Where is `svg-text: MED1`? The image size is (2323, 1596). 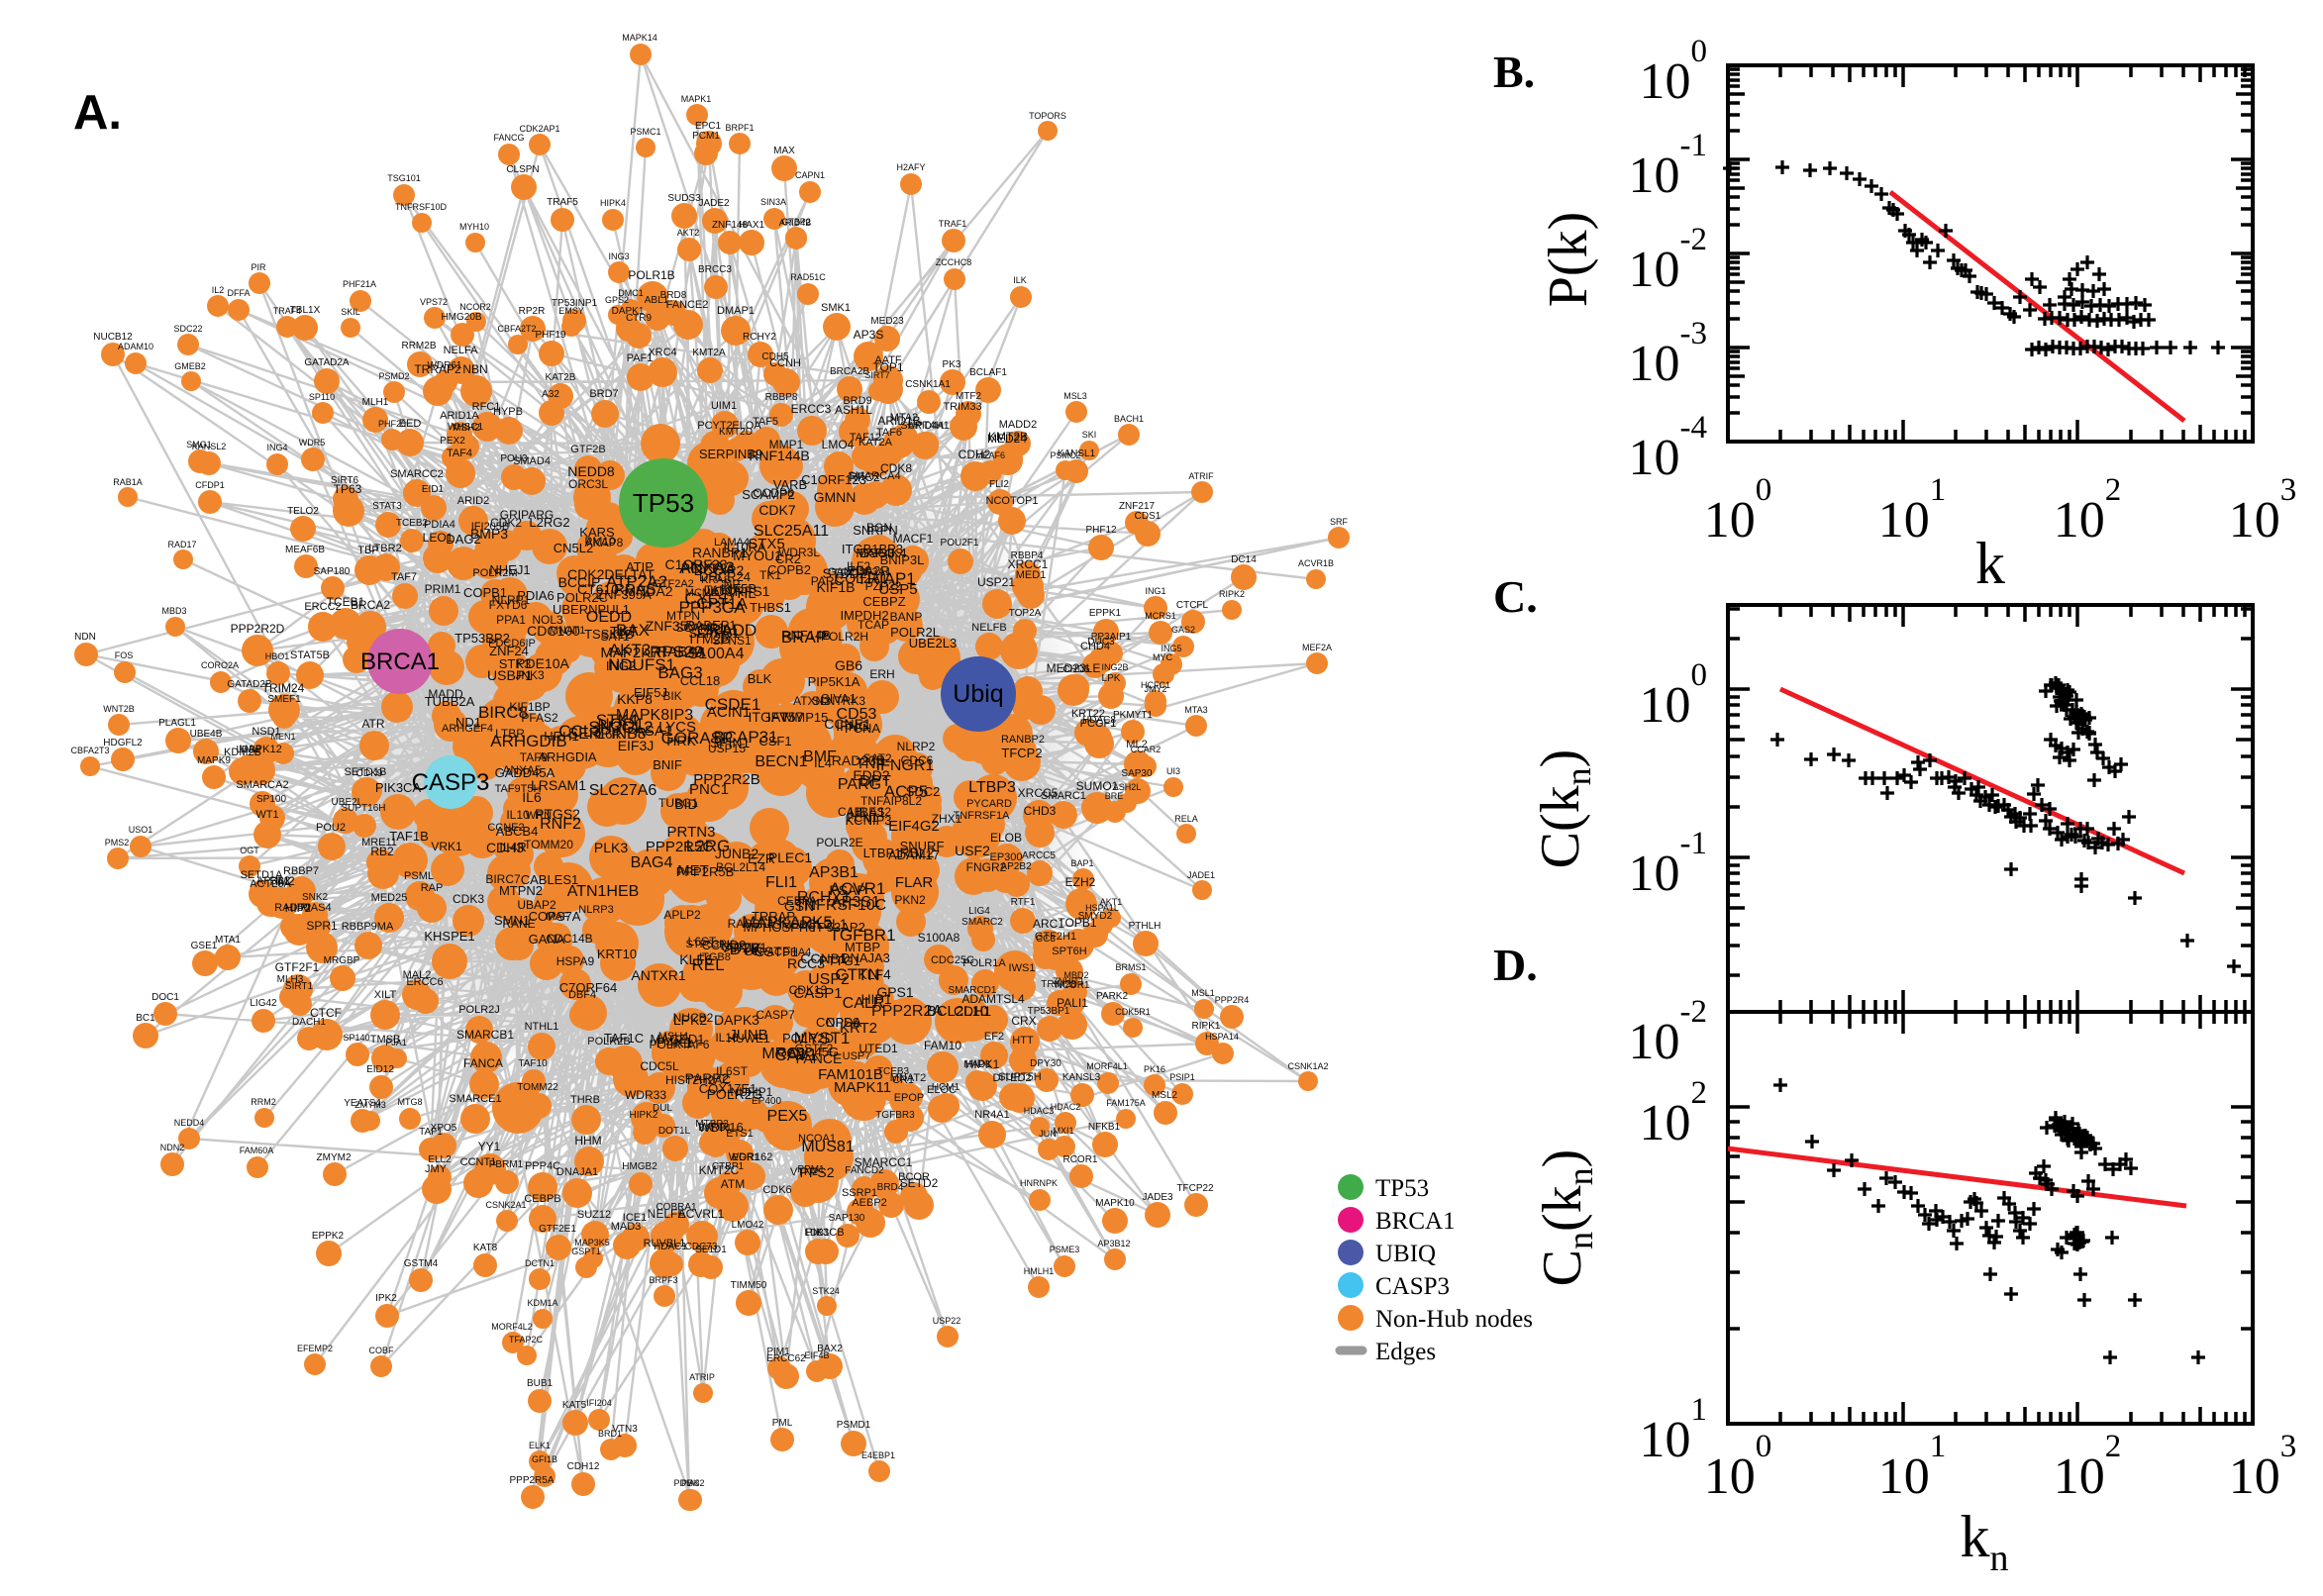 svg-text: MED1 is located at coordinates (1032, 575).